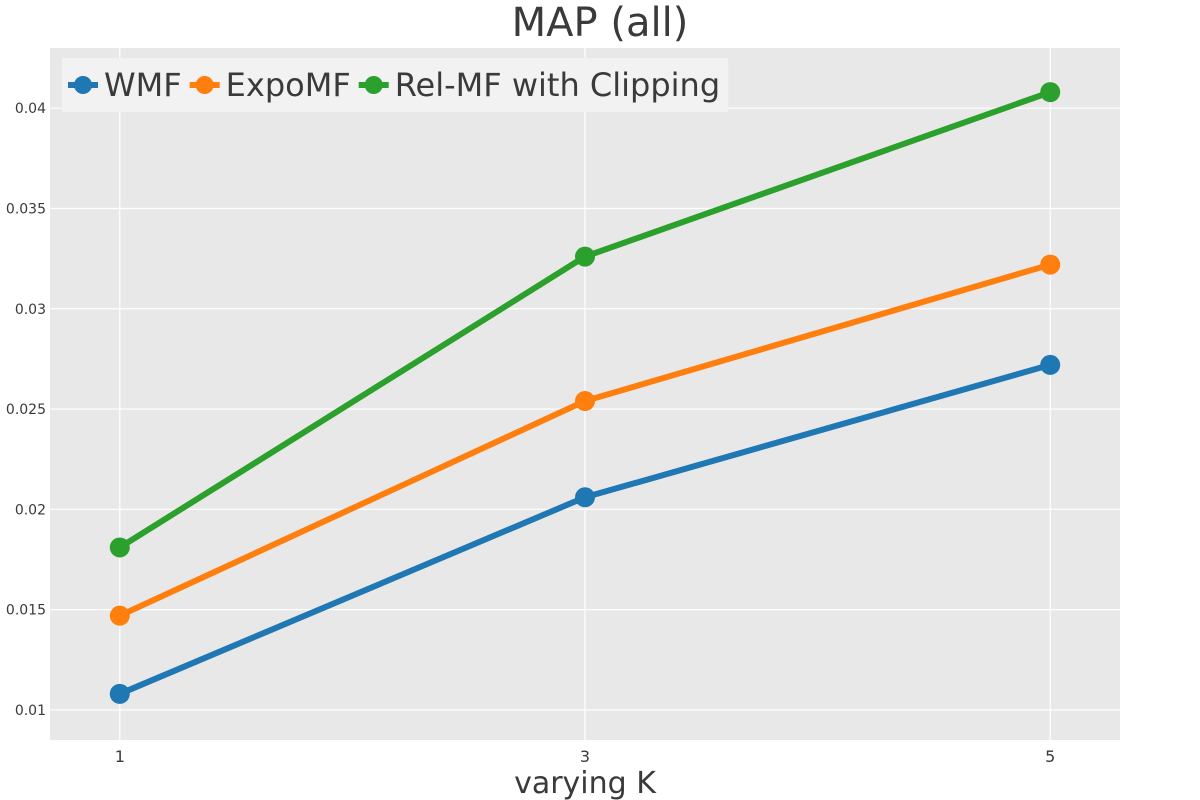 Image resolution: width=1200 pixels, height=800 pixels. I want to click on legend-background, so click(395, 85).